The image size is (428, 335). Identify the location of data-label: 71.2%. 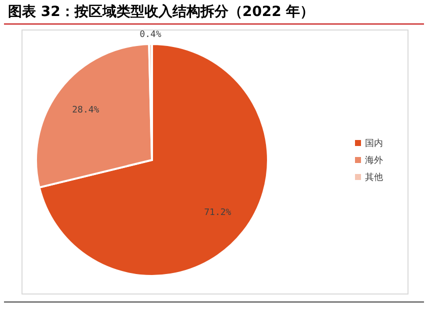
(218, 213).